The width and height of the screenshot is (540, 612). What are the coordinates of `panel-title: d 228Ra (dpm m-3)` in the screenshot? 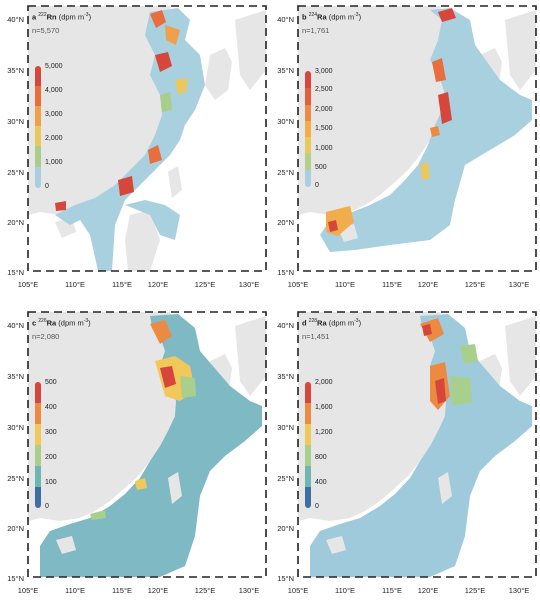 It's located at (332, 323).